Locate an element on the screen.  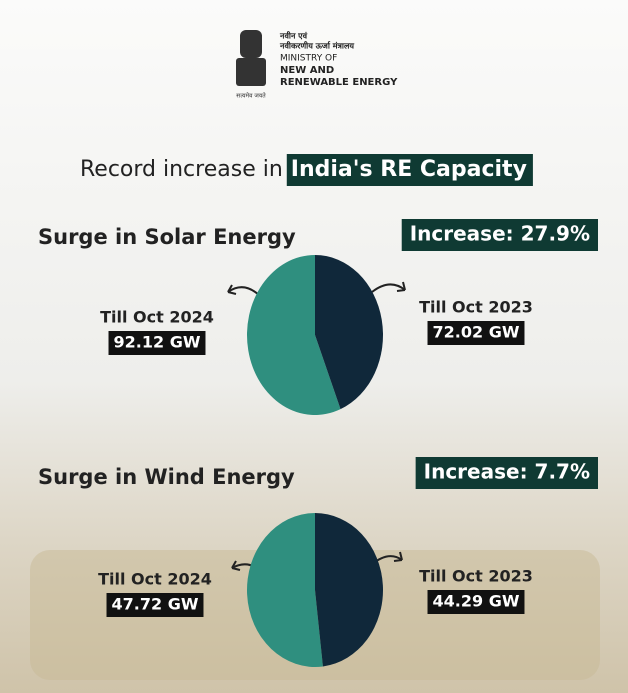
chart-title: Surge in Solar Energy is located at coordinates (167, 237).